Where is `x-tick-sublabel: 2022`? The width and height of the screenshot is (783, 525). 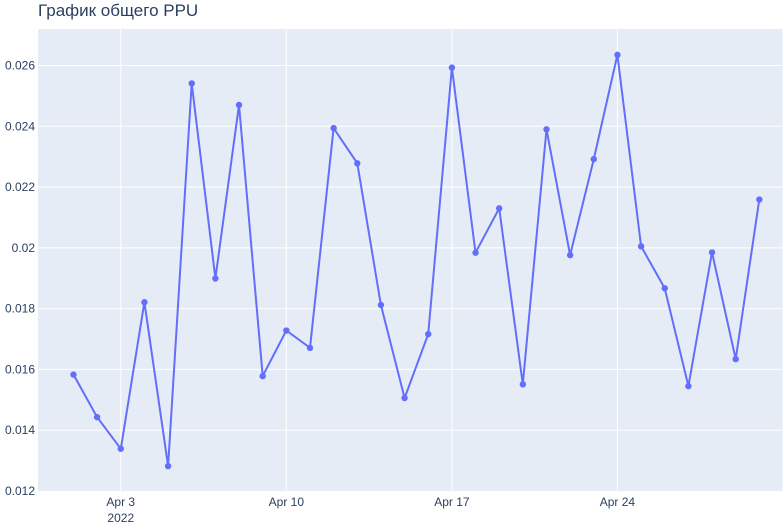 x-tick-sublabel: 2022 is located at coordinates (120, 518).